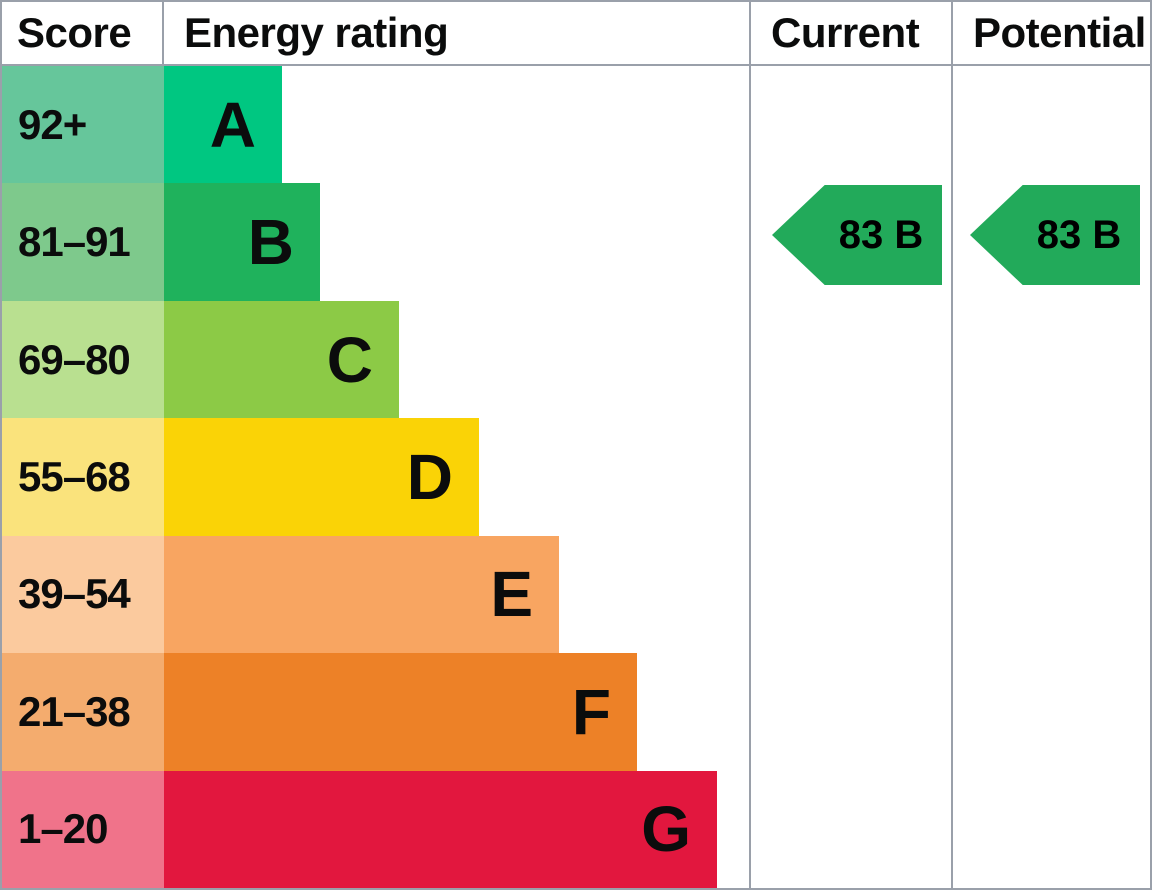  Describe the element at coordinates (361, 594) in the screenshot. I see `rating-bar-e: E` at that location.